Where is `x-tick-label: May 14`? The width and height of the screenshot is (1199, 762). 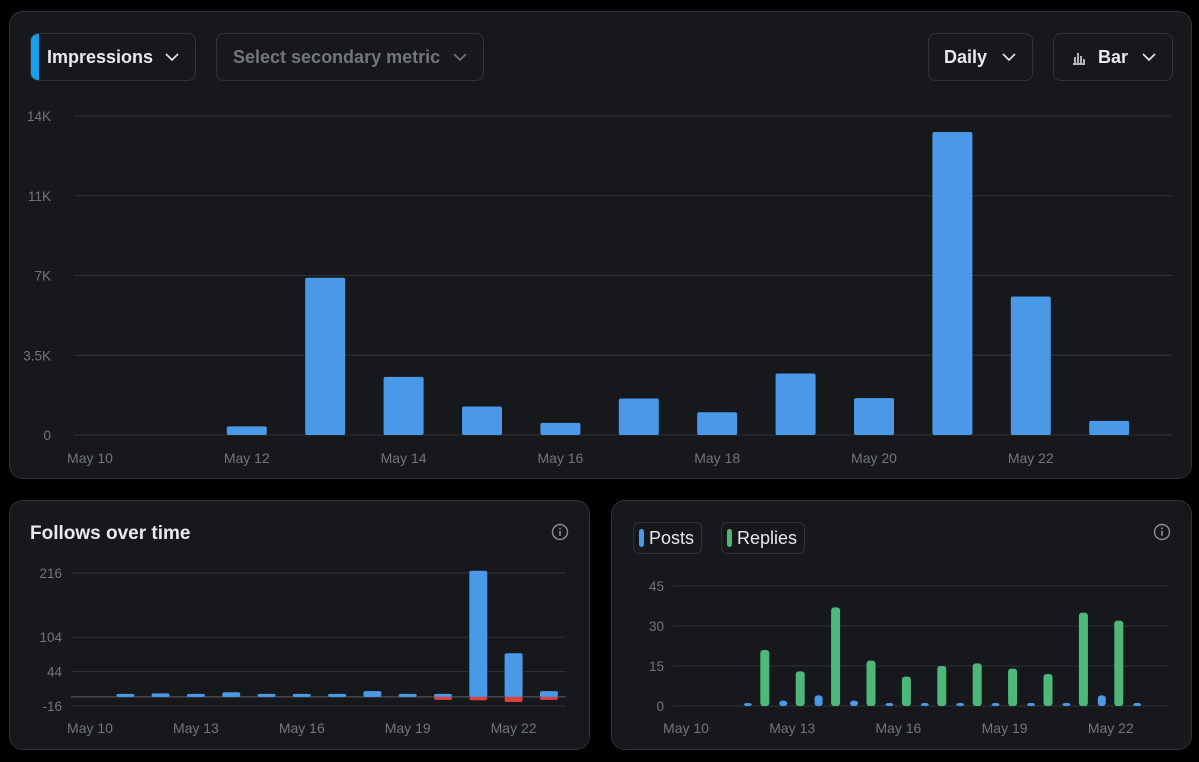
x-tick-label: May 14 is located at coordinates (404, 458).